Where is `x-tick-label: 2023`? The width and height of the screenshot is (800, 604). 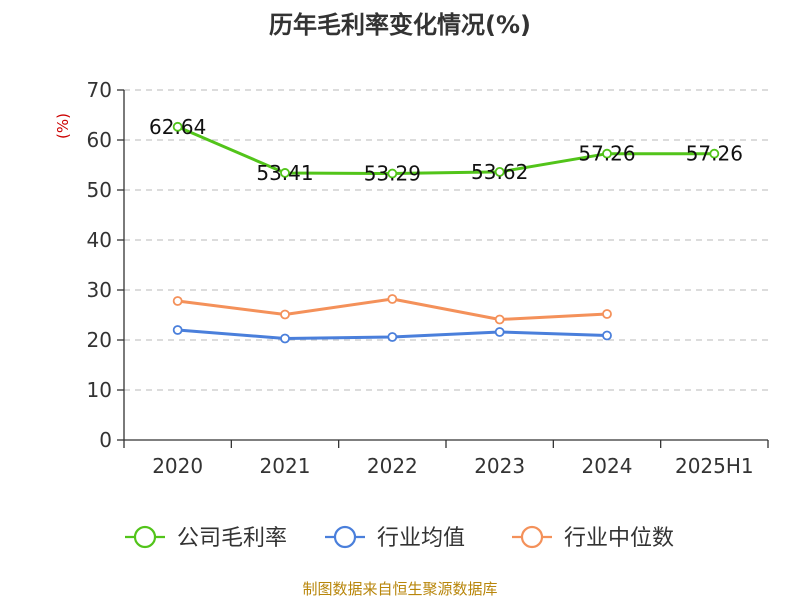 x-tick-label: 2023 is located at coordinates (499, 466).